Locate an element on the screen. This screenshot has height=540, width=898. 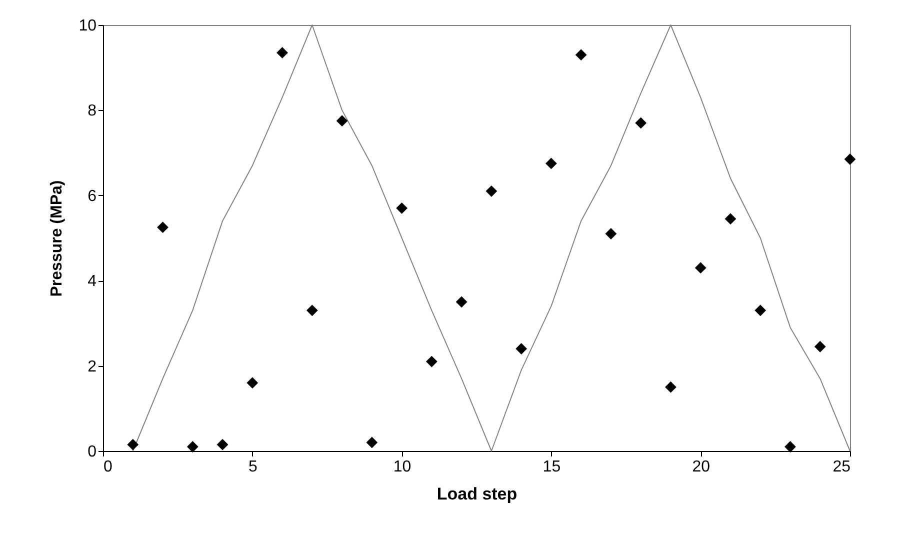
x-tick-label: 25 is located at coordinates (841, 467).